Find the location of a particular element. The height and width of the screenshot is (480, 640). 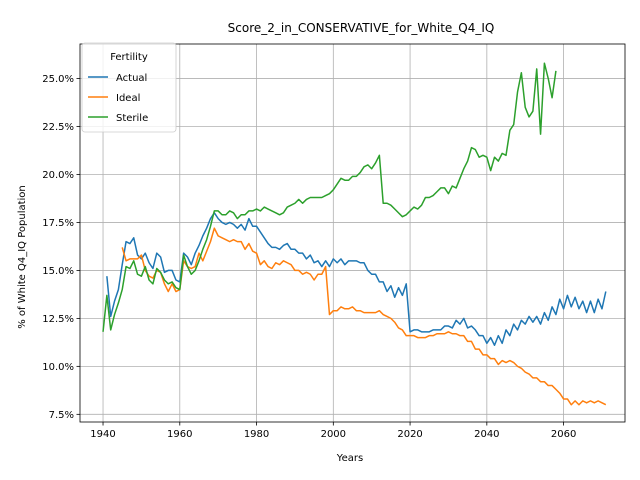

y-tick-label: 12.5% is located at coordinates (58, 319).